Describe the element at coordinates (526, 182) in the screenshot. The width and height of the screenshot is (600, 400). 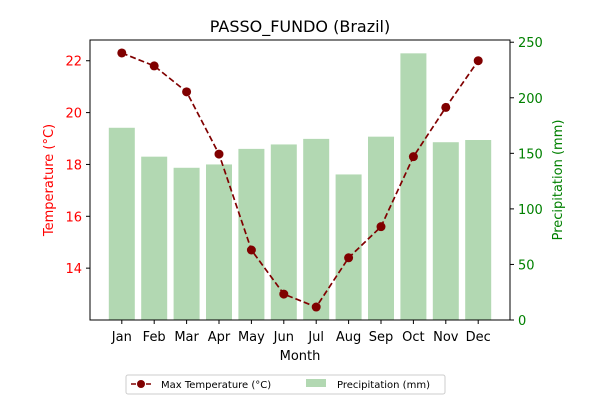
I see `right-axis-ticks: 0 50 100 150 200 250` at that location.